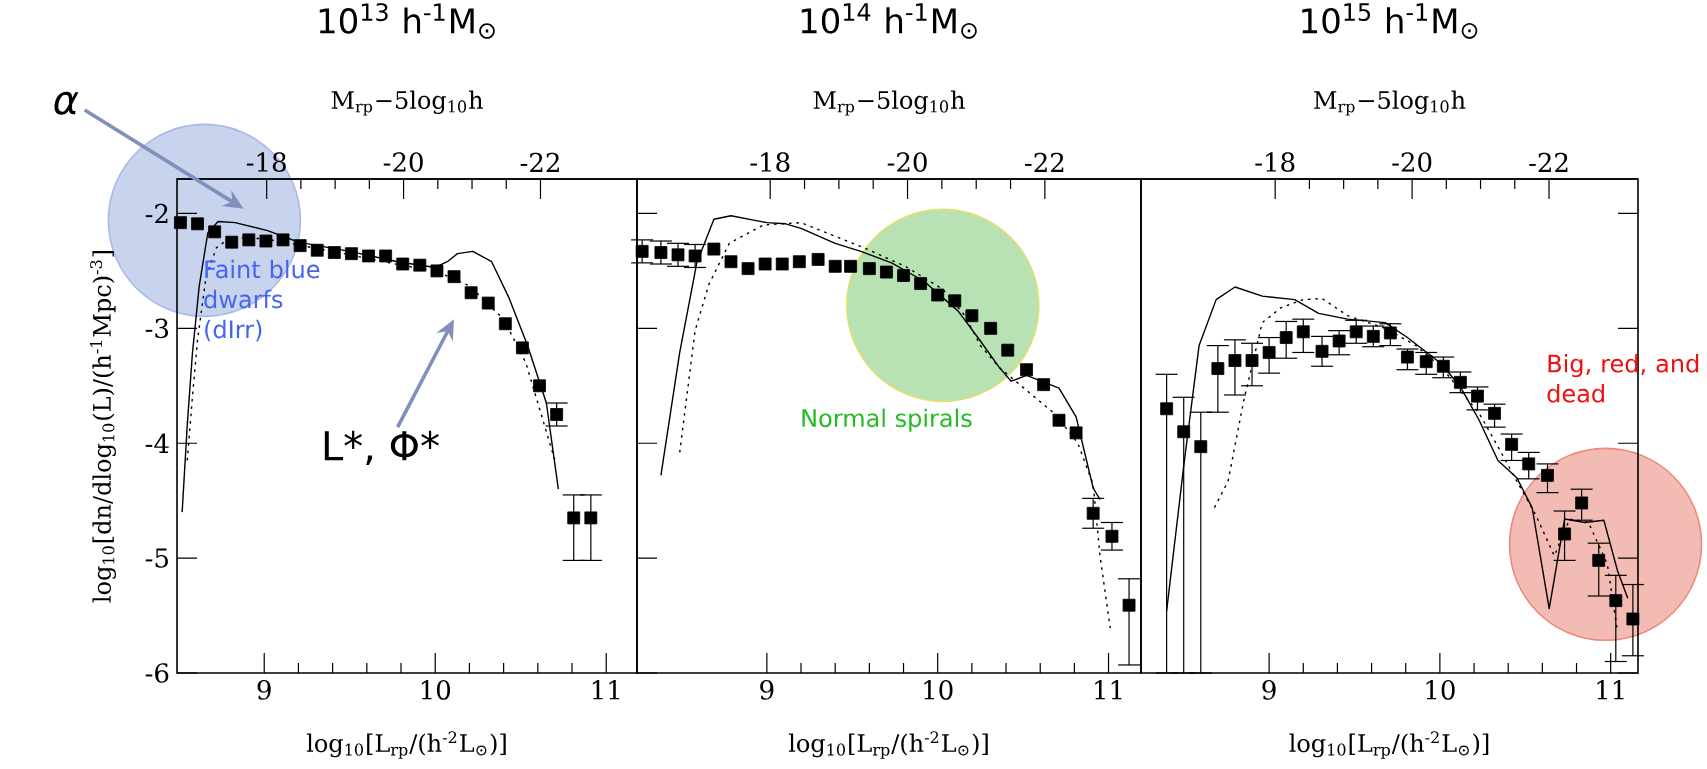  What do you see at coordinates (103, 426) in the screenshot?
I see `text: log$_{10}$[dn/dlog$_{10}$(L)/(h$^{-1}$Mpc)$^{-3}$]` at bounding box center [103, 426].